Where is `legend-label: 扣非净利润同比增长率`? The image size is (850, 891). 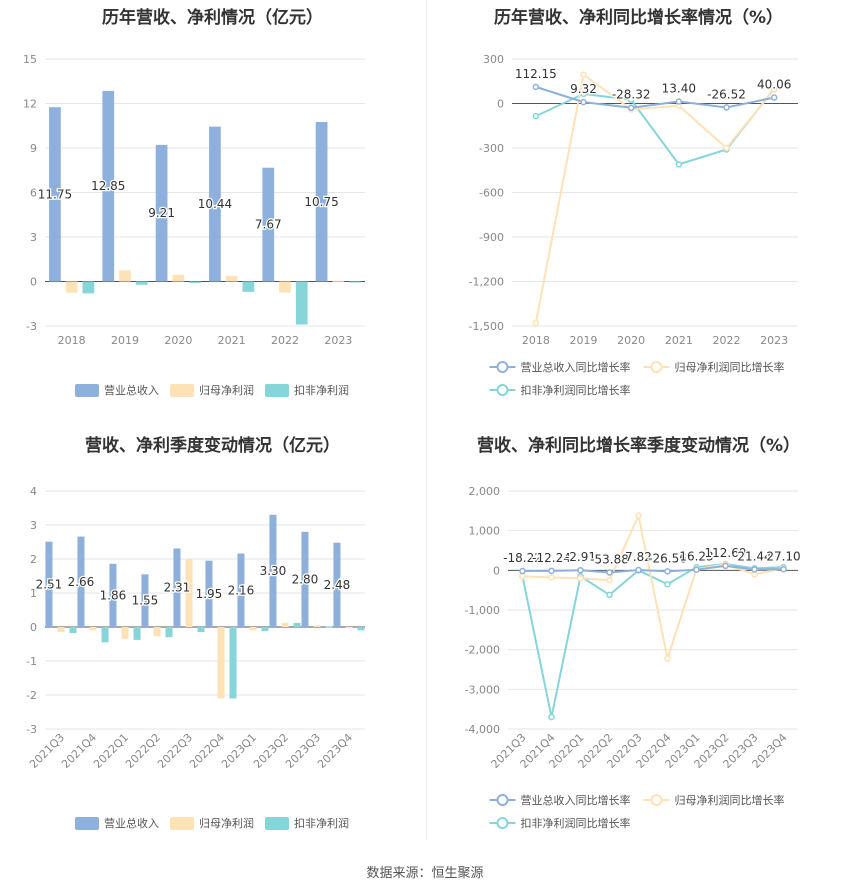 legend-label: 扣非净利润同比增长率 is located at coordinates (576, 823).